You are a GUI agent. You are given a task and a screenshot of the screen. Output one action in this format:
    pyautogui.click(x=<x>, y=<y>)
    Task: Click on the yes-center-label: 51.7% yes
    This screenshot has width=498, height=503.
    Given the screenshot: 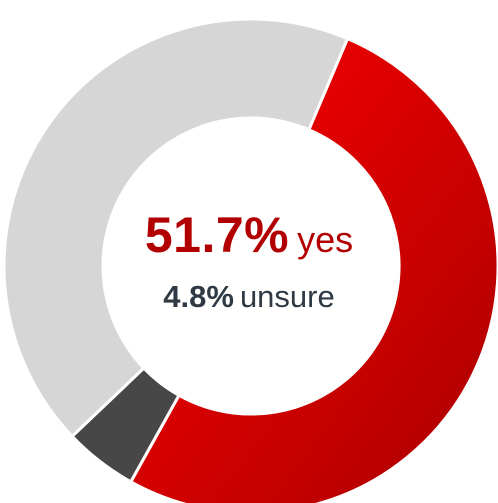 What is the action you would take?
    pyautogui.click(x=249, y=241)
    